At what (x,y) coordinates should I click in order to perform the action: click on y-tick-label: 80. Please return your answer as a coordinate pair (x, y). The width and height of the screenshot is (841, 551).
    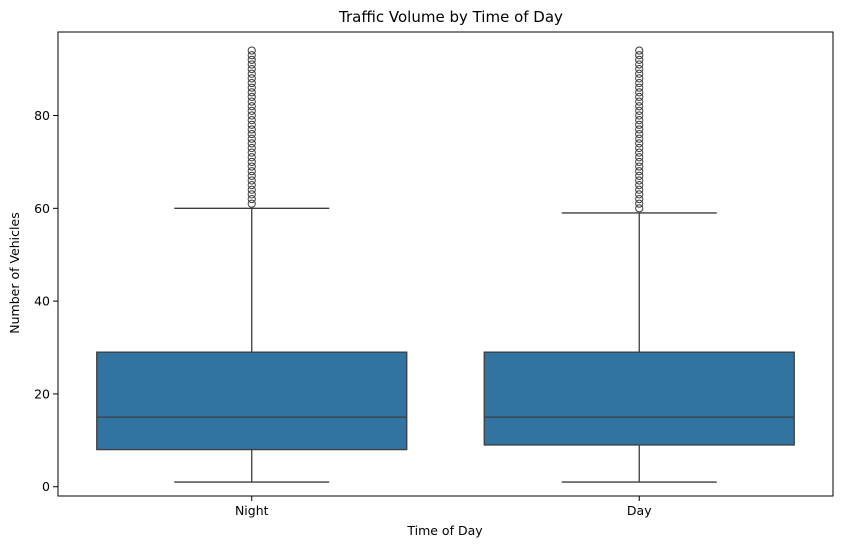
    Looking at the image, I should click on (42, 115).